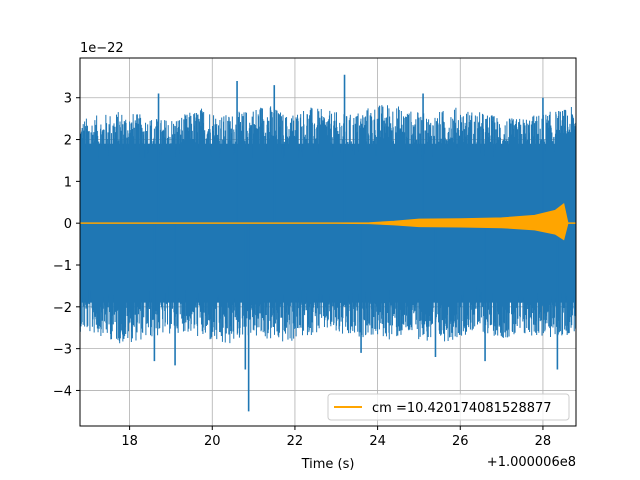  I want to click on series-chirp, so click(328, 222).